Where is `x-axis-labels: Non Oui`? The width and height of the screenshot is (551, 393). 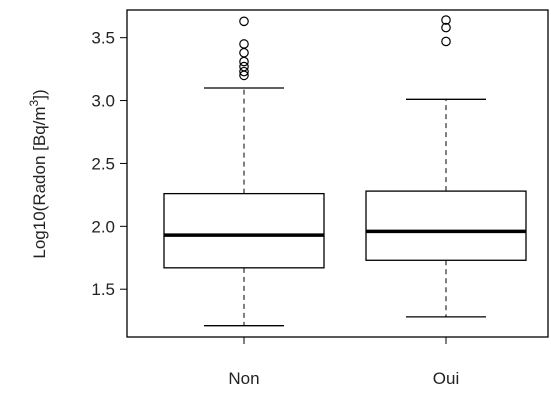
x-axis-labels: Non Oui is located at coordinates (343, 362).